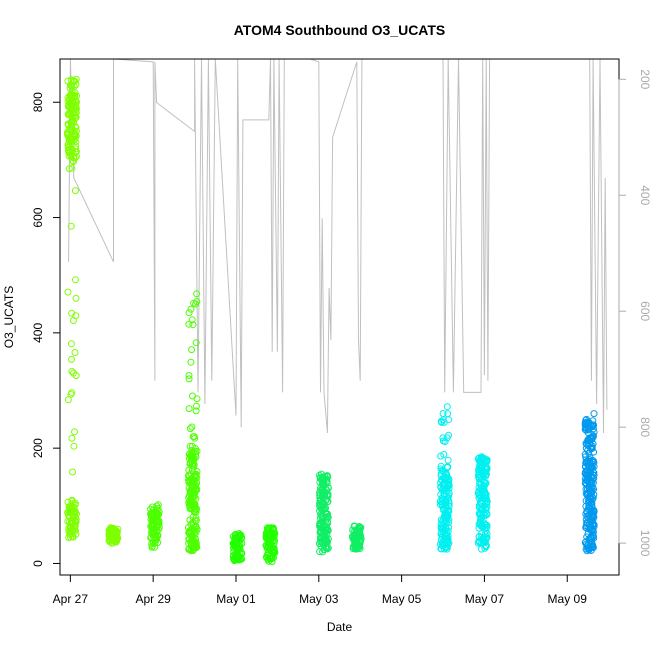  I want to click on x-tick-label: May 07, so click(485, 599).